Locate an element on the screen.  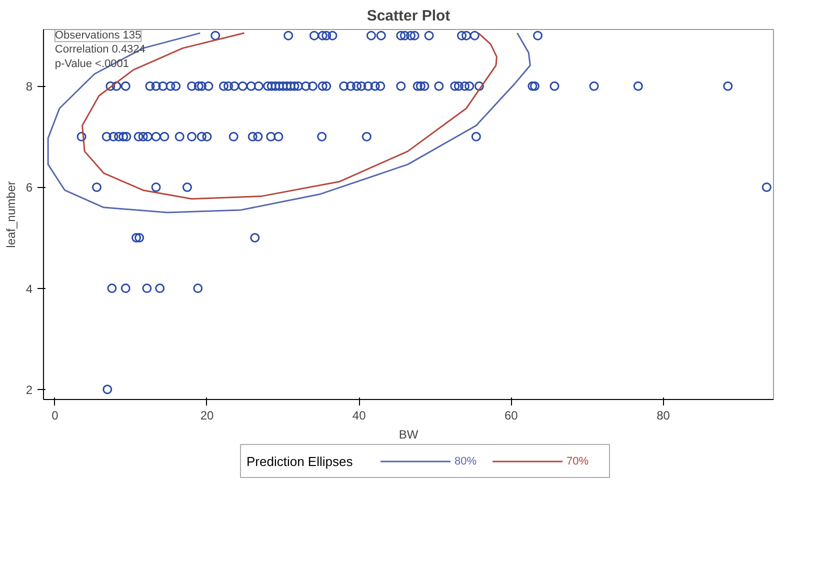
y-tick-label: 4 is located at coordinates (29, 289).